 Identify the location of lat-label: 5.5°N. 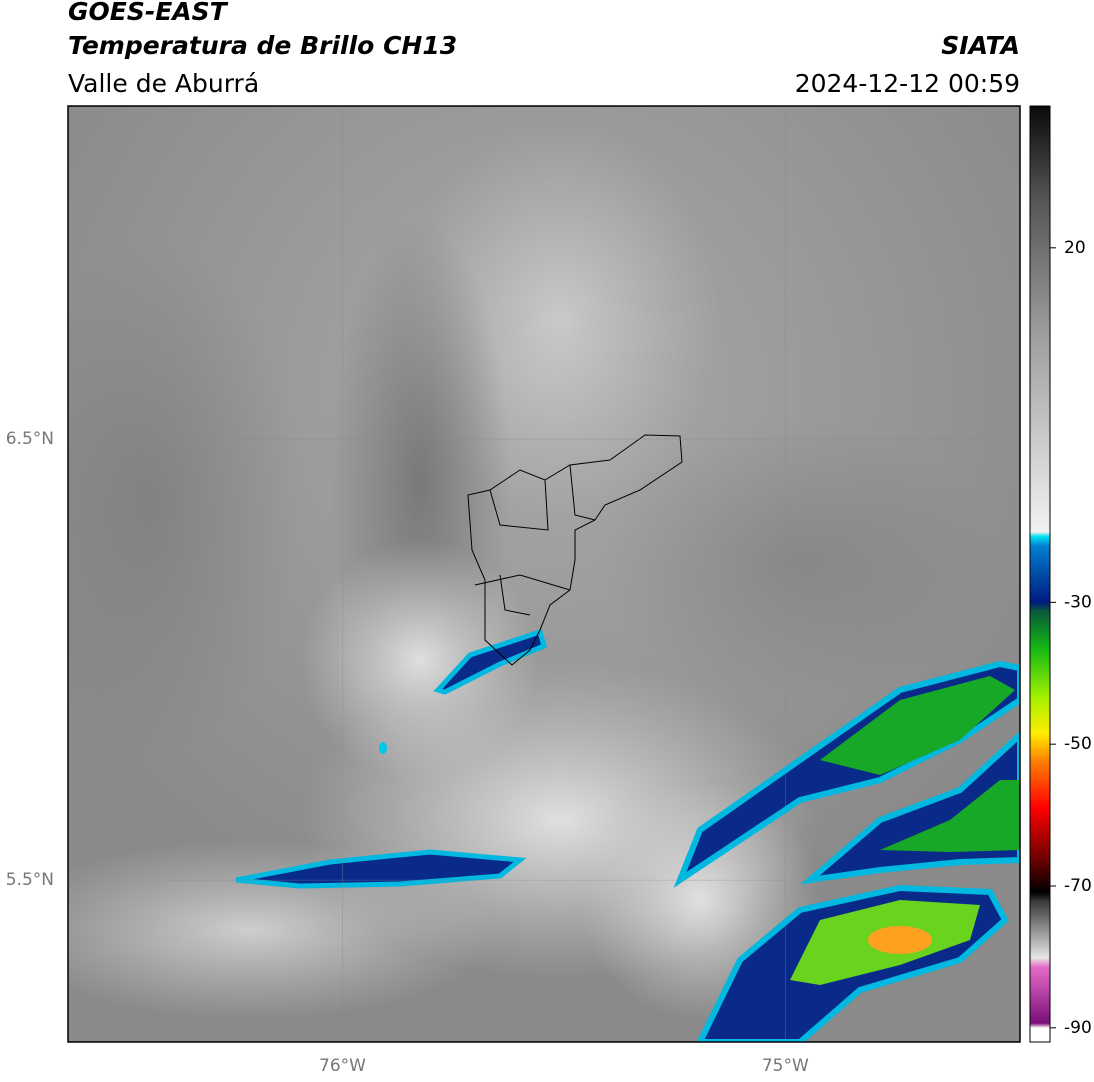
(30, 880).